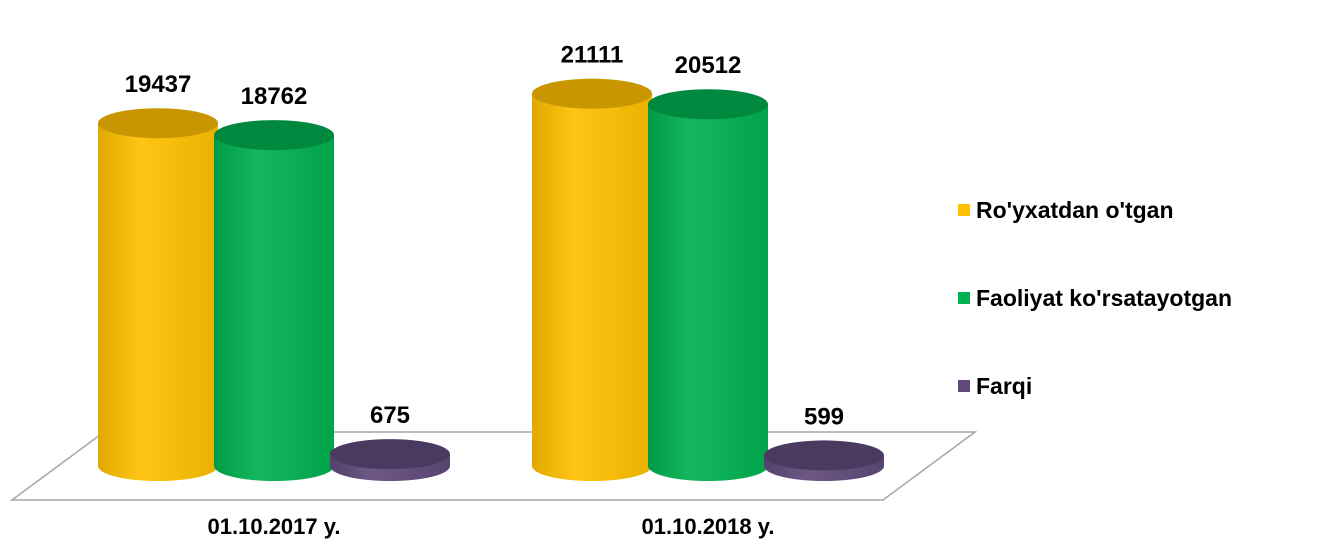 This screenshot has height=544, width=1336. I want to click on legend-item-faoliyat-ko-rsatayotgan: Faoliyat ko'rsatayotgan, so click(1095, 298).